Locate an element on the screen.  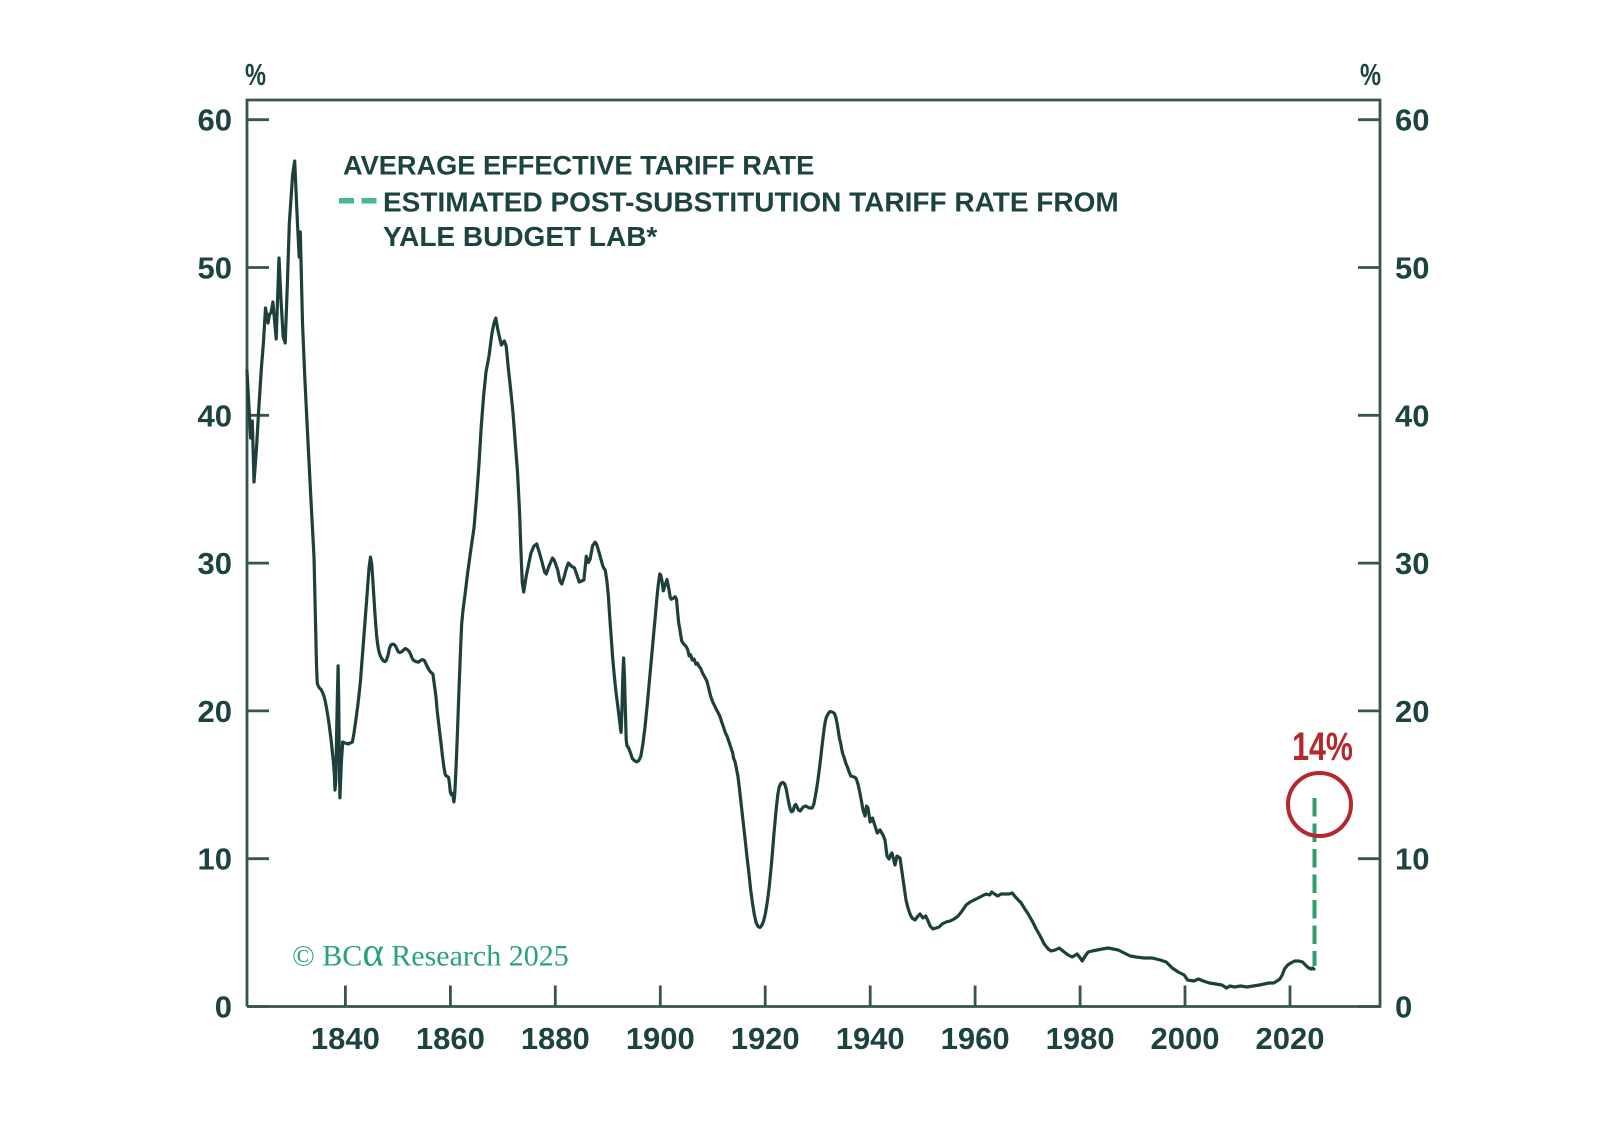
svg-text: AVERAGE EFFECTIVE TARIFF RATE is located at coordinates (578, 165).